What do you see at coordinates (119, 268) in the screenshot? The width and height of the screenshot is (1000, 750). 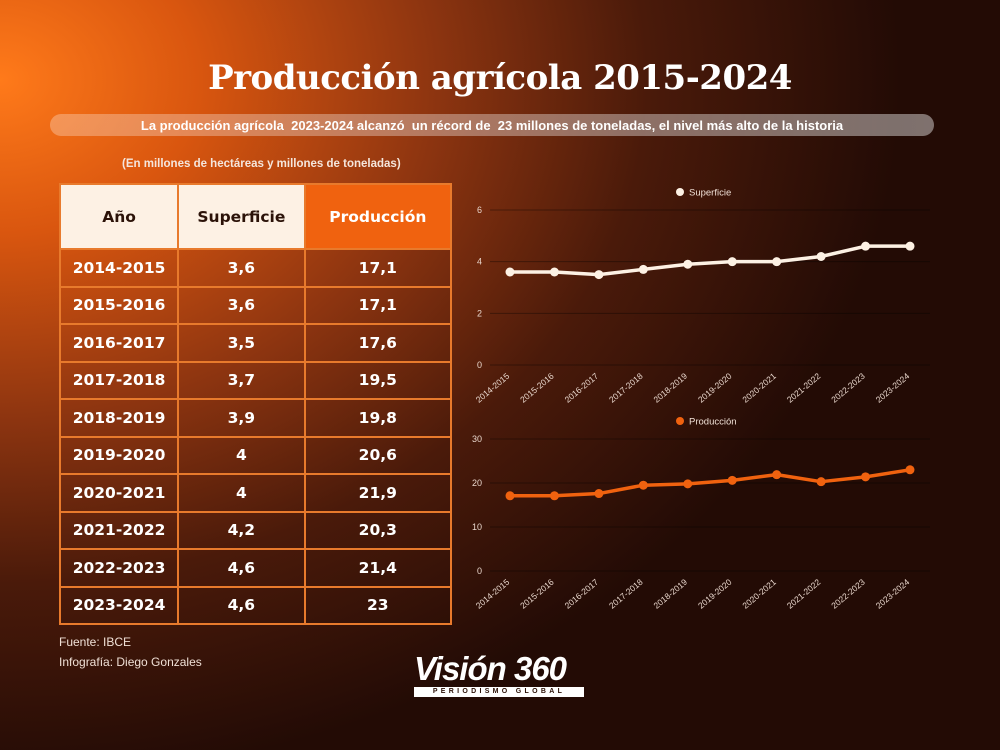 I see `cell-year: 2014-2015` at bounding box center [119, 268].